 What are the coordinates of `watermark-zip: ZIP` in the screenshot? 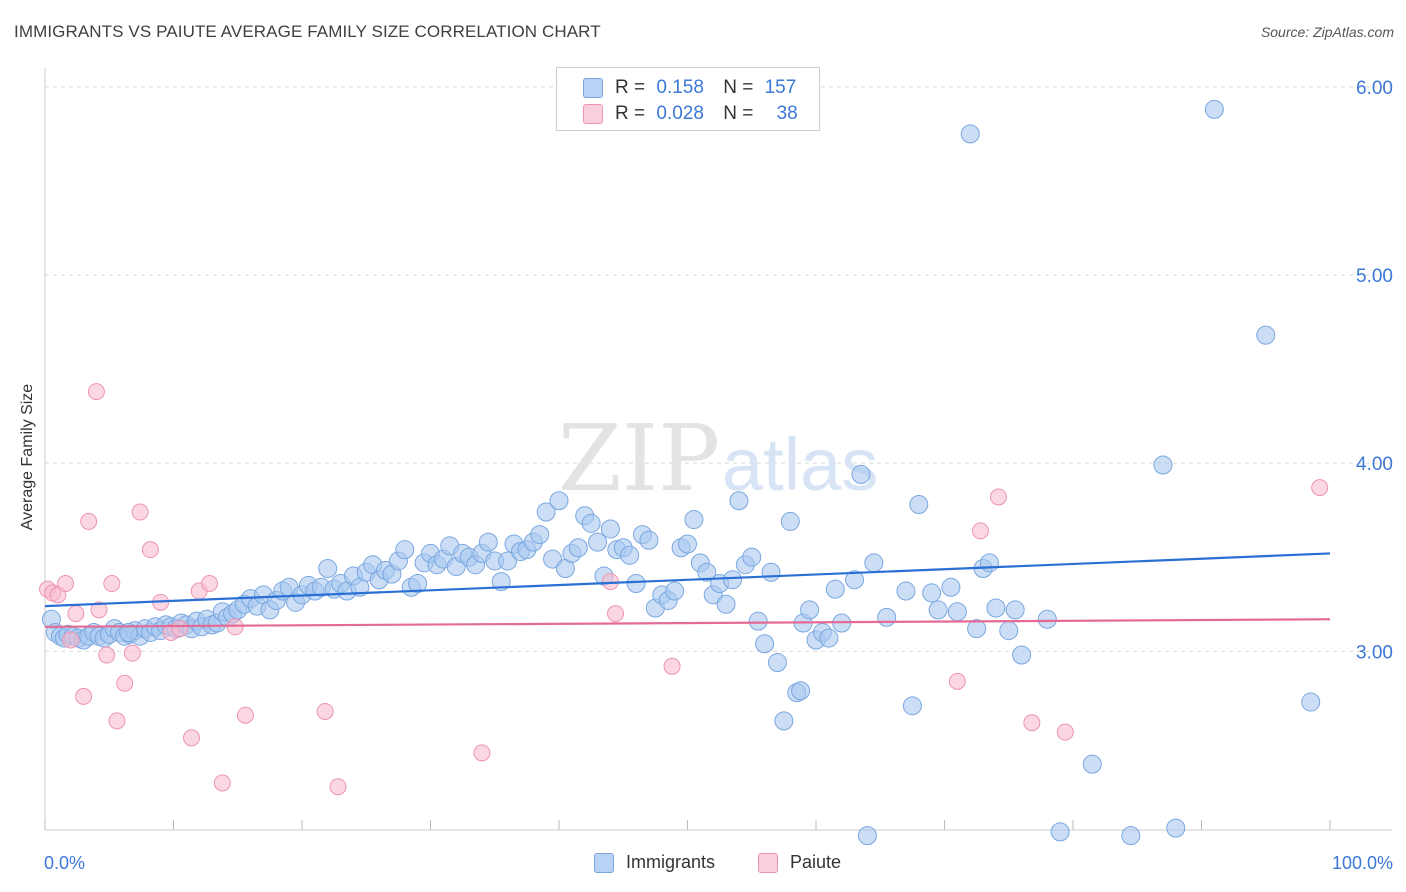 It's located at (639, 458).